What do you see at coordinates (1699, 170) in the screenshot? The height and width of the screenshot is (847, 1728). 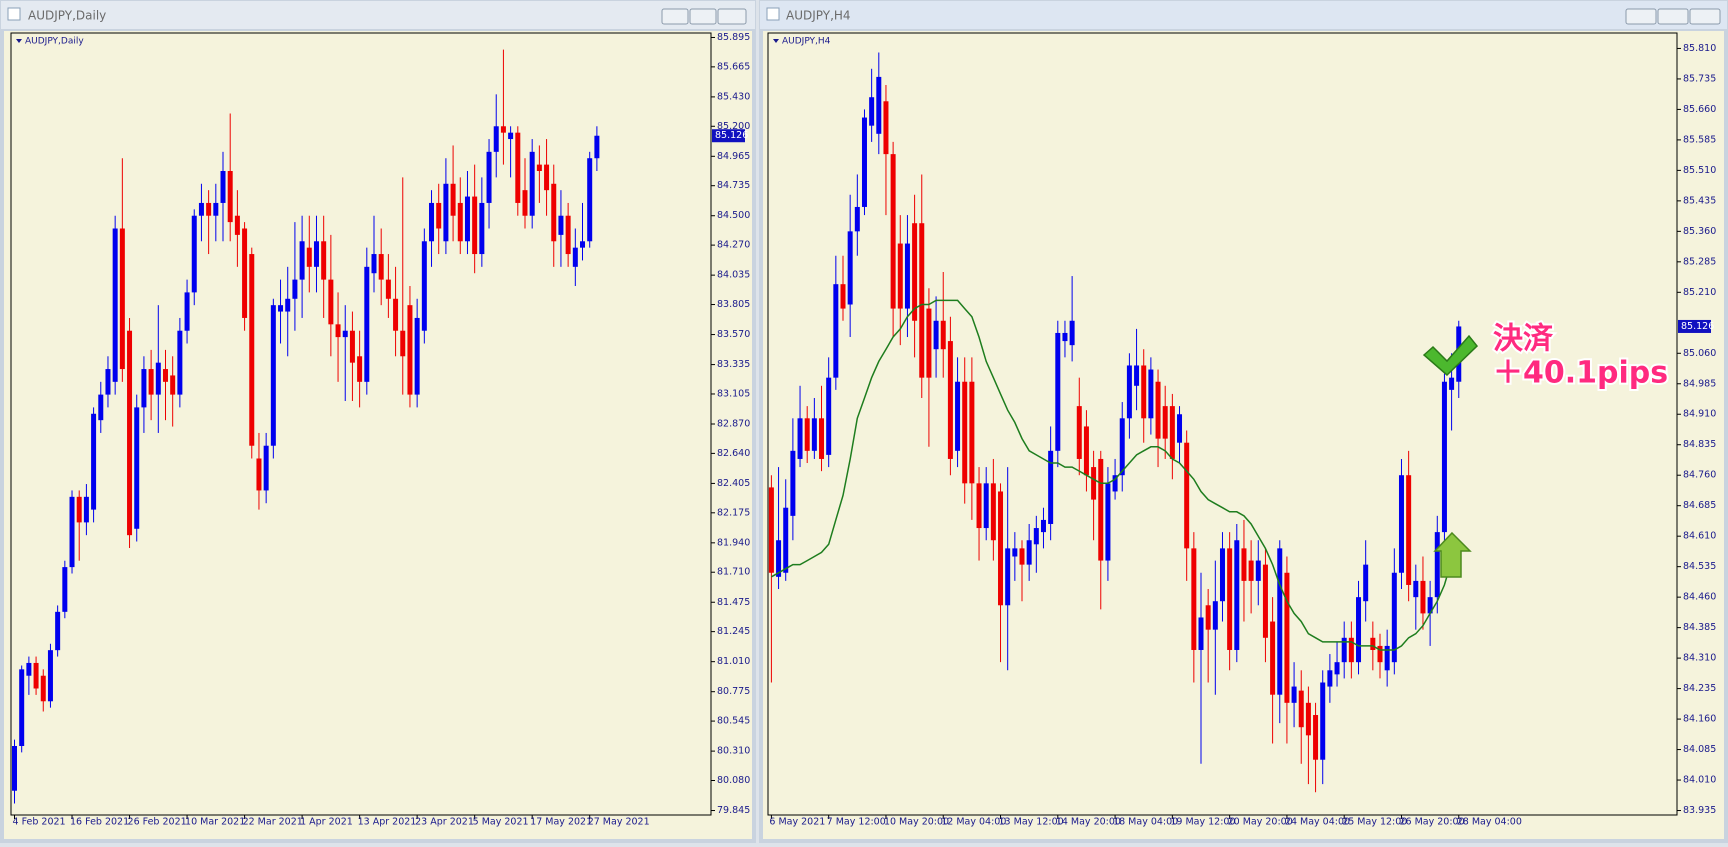 I see `y-tick-label: 85.510` at bounding box center [1699, 170].